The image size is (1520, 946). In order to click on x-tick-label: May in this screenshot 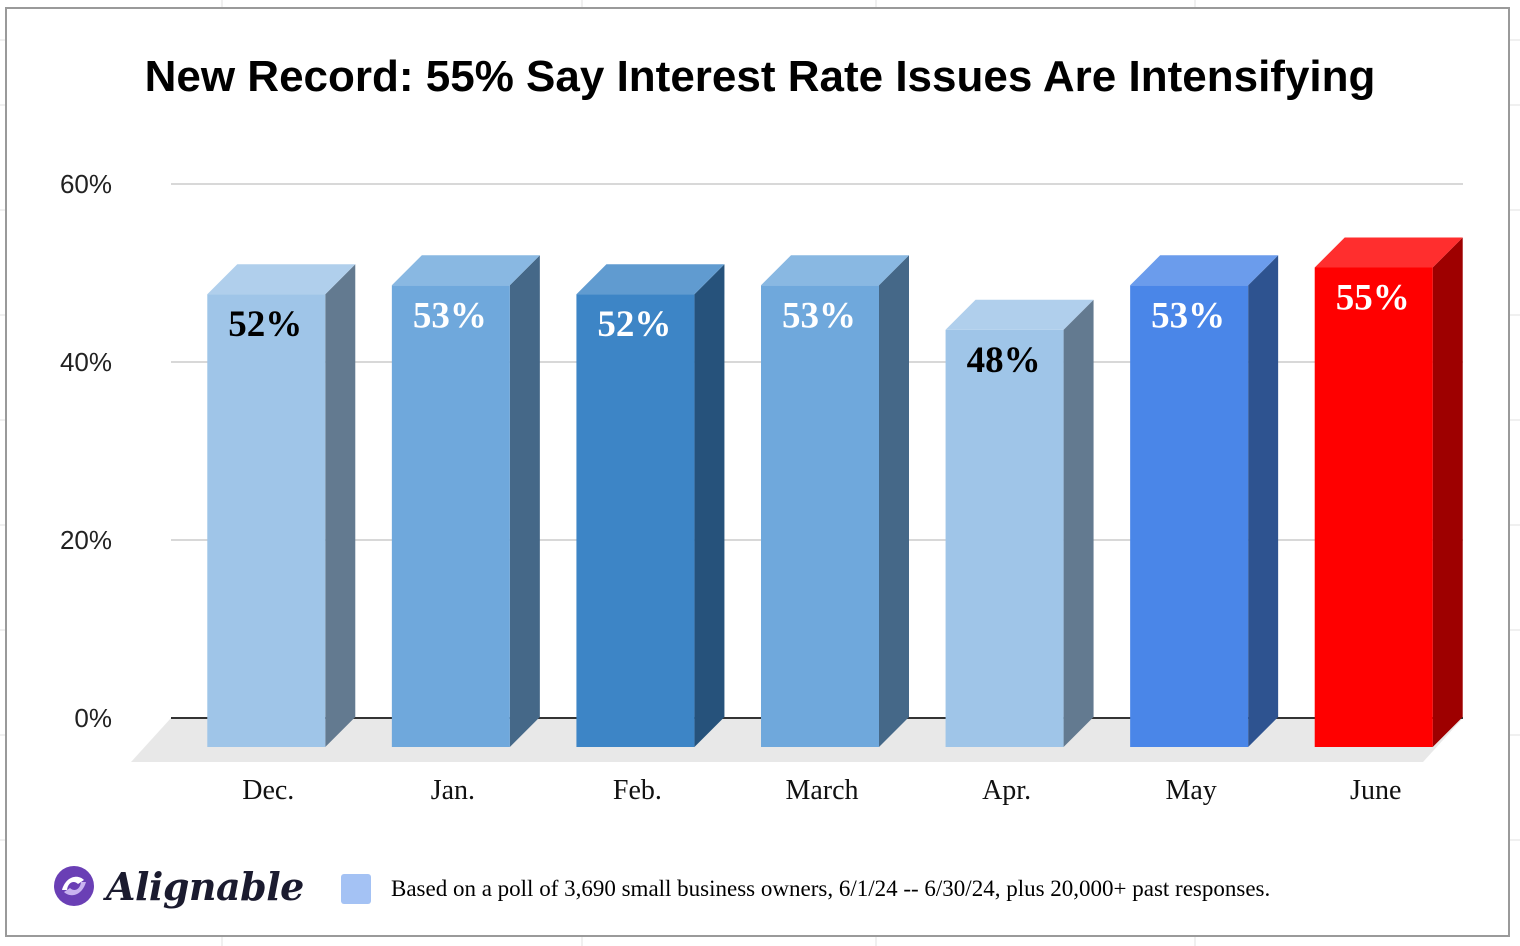, I will do `click(1190, 790)`.